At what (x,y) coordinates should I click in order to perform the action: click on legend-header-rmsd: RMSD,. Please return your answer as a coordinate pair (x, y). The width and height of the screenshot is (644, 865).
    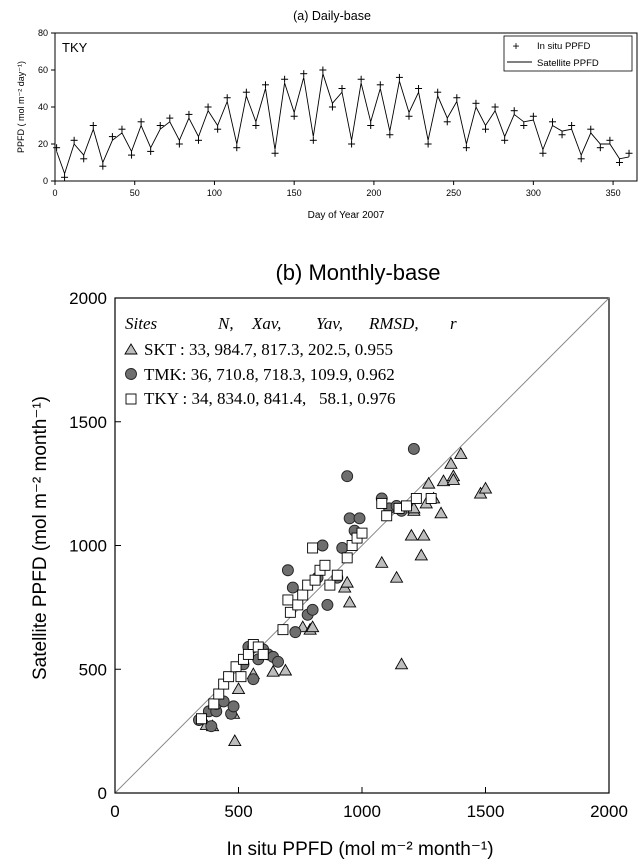
    Looking at the image, I should click on (393, 323).